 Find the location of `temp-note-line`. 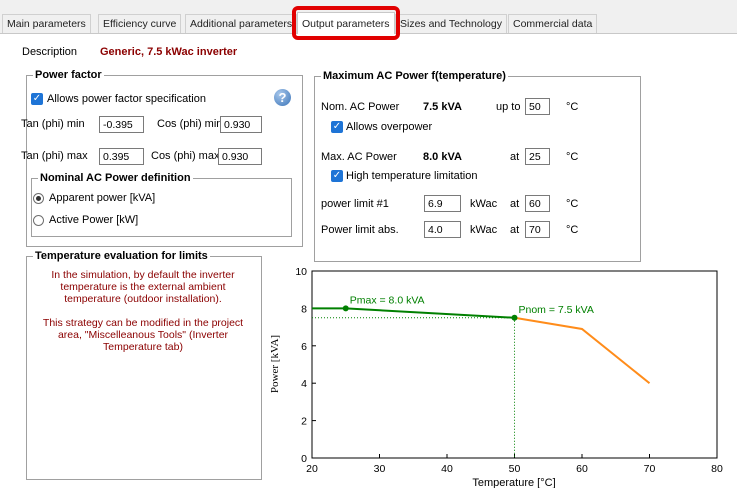

temp-note-line is located at coordinates (143, 311).